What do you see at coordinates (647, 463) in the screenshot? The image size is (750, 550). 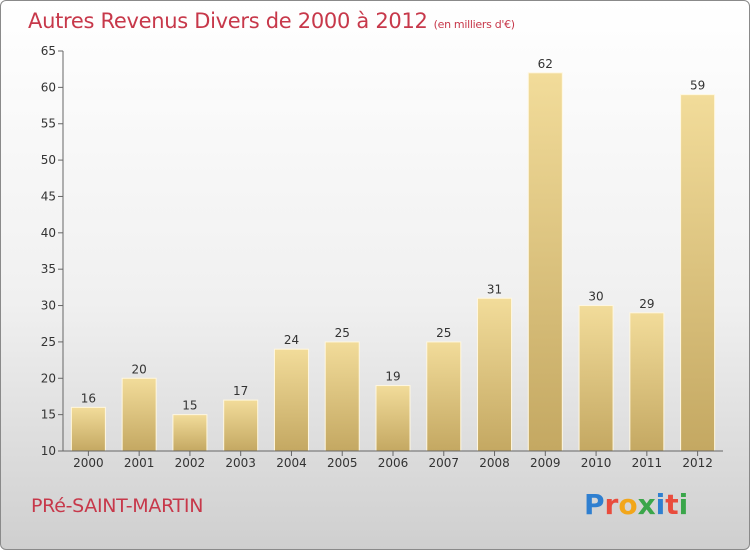 I see `x-tick-label: 2011` at bounding box center [647, 463].